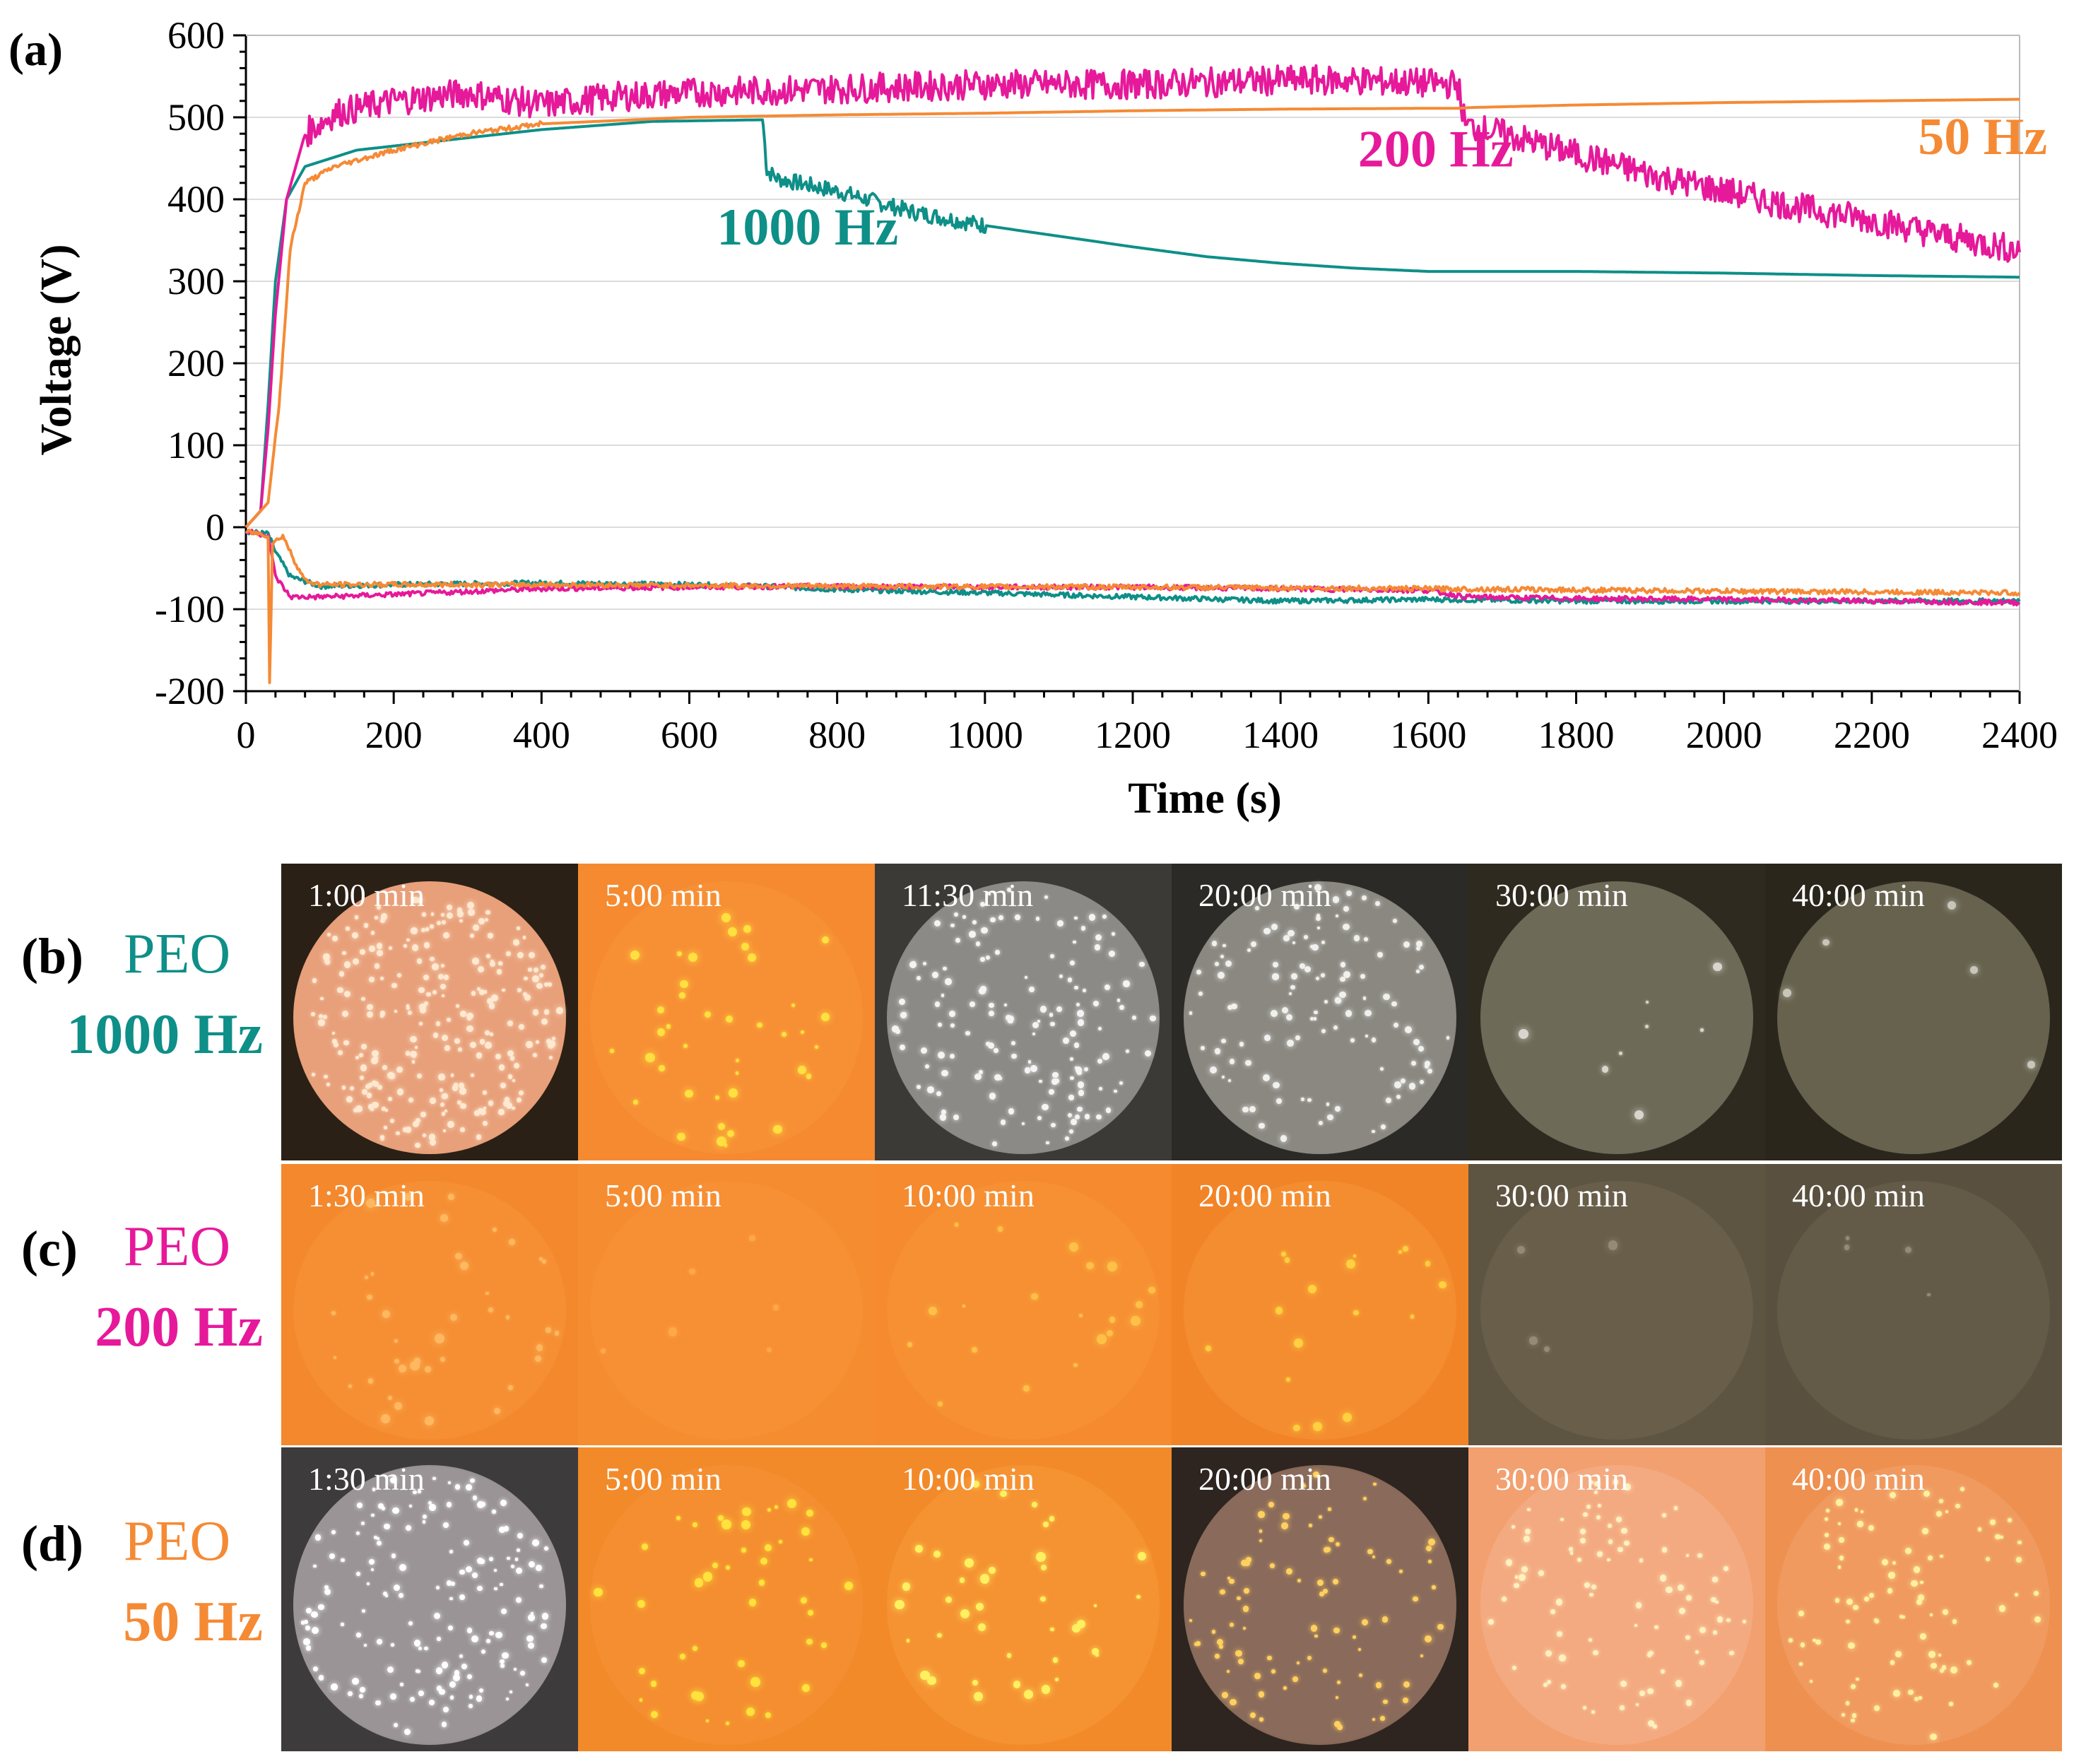  I want to click on y-tick-label: 400, so click(196, 199).